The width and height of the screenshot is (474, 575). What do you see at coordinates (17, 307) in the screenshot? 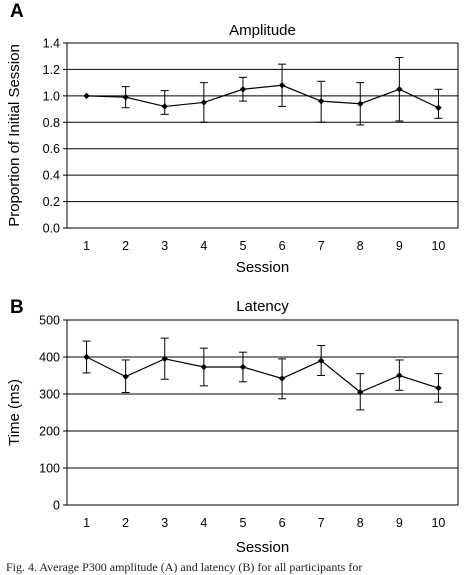
I see `panel-label: B` at bounding box center [17, 307].